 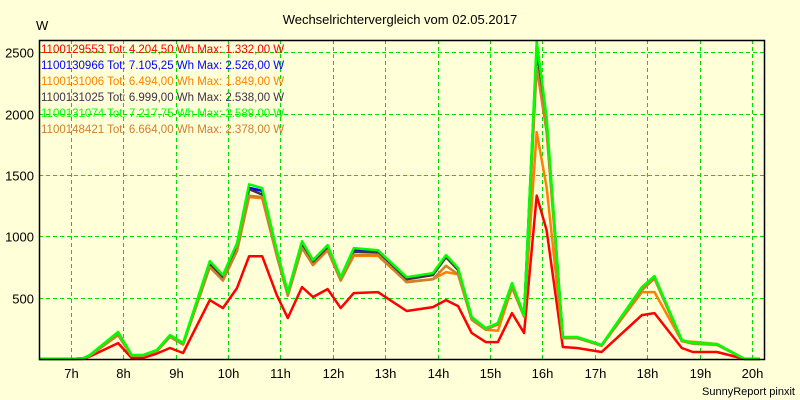 What do you see at coordinates (596, 373) in the screenshot?
I see `x-tick-label: 17h` at bounding box center [596, 373].